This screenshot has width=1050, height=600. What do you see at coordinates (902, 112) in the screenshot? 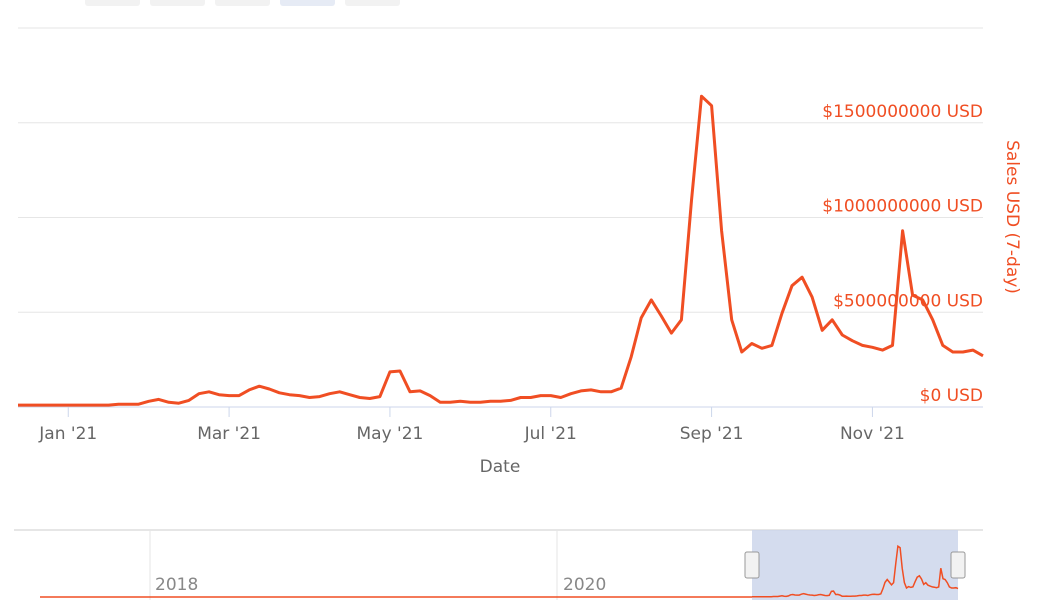
I see `y-tick-label: $1500000000 USD` at bounding box center [902, 112].